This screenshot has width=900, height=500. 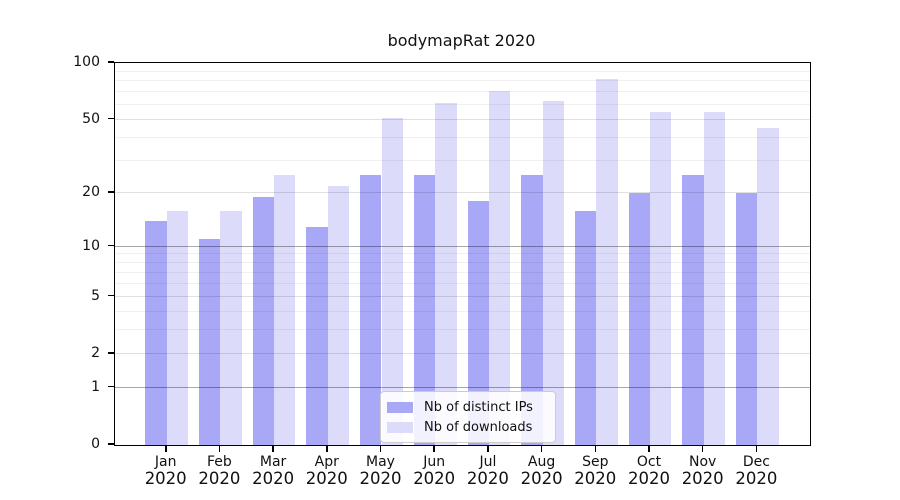 What do you see at coordinates (219, 448) in the screenshot?
I see `x-tick-feb` at bounding box center [219, 448].